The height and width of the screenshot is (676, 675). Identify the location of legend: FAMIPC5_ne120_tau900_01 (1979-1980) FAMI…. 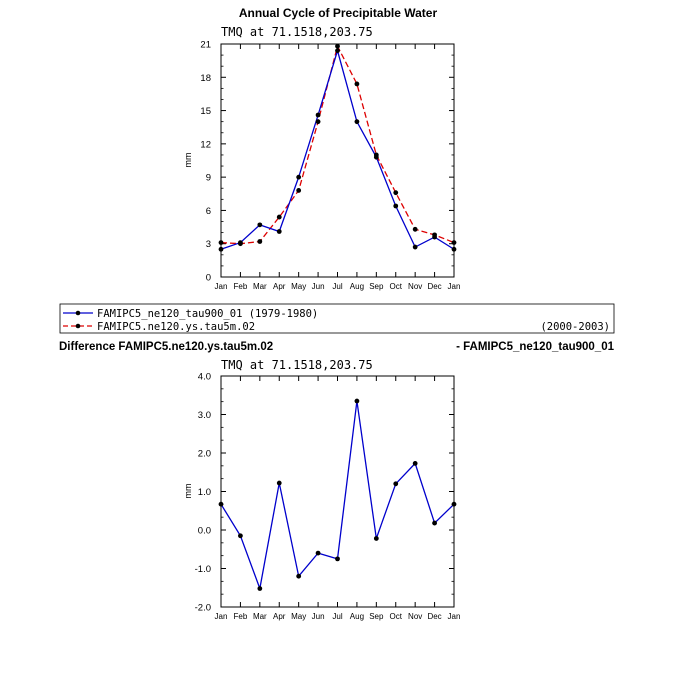
(337, 318).